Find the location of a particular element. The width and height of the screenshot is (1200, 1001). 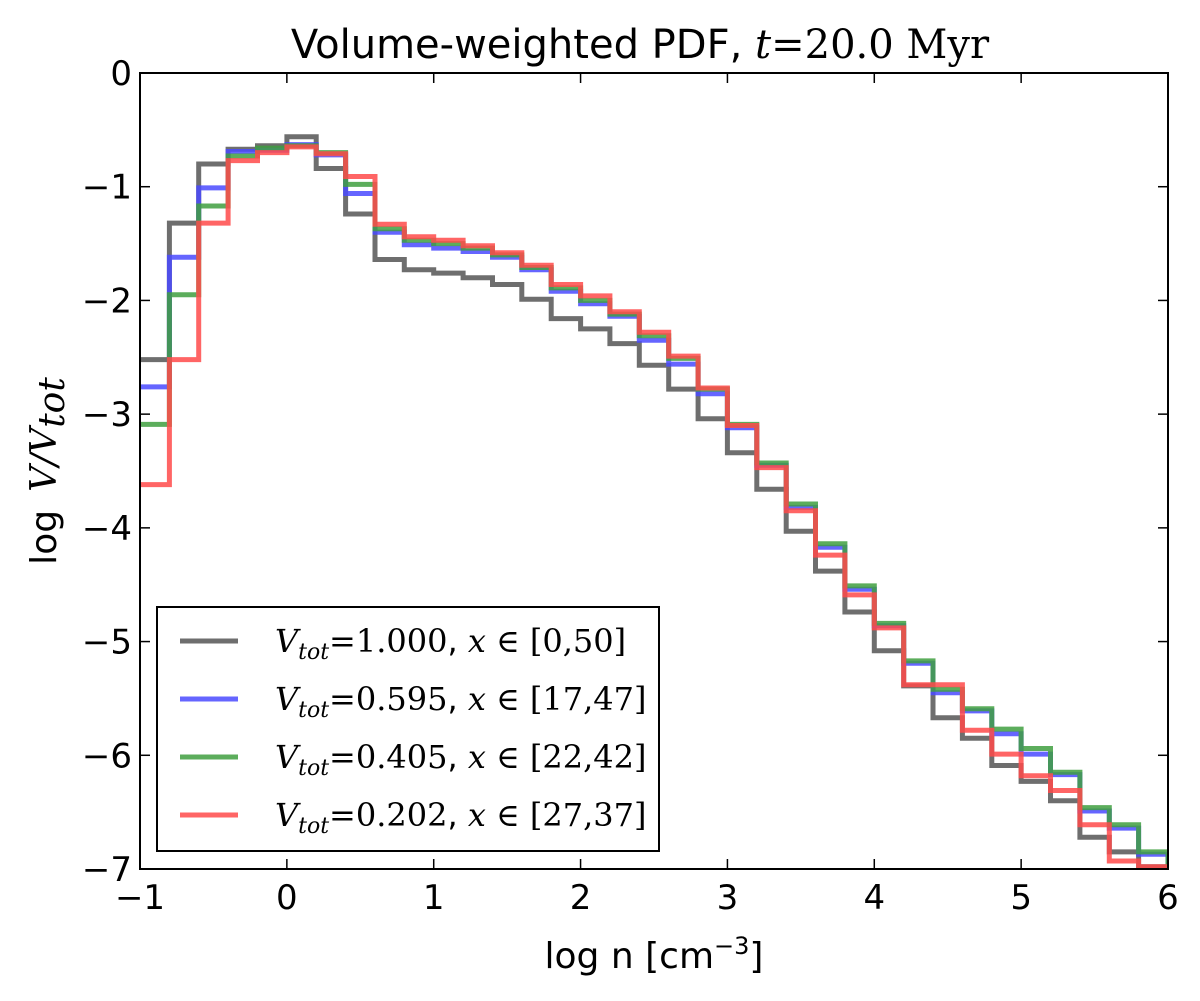

y-axis-label-numerator: V is located at coordinates (44, 477).